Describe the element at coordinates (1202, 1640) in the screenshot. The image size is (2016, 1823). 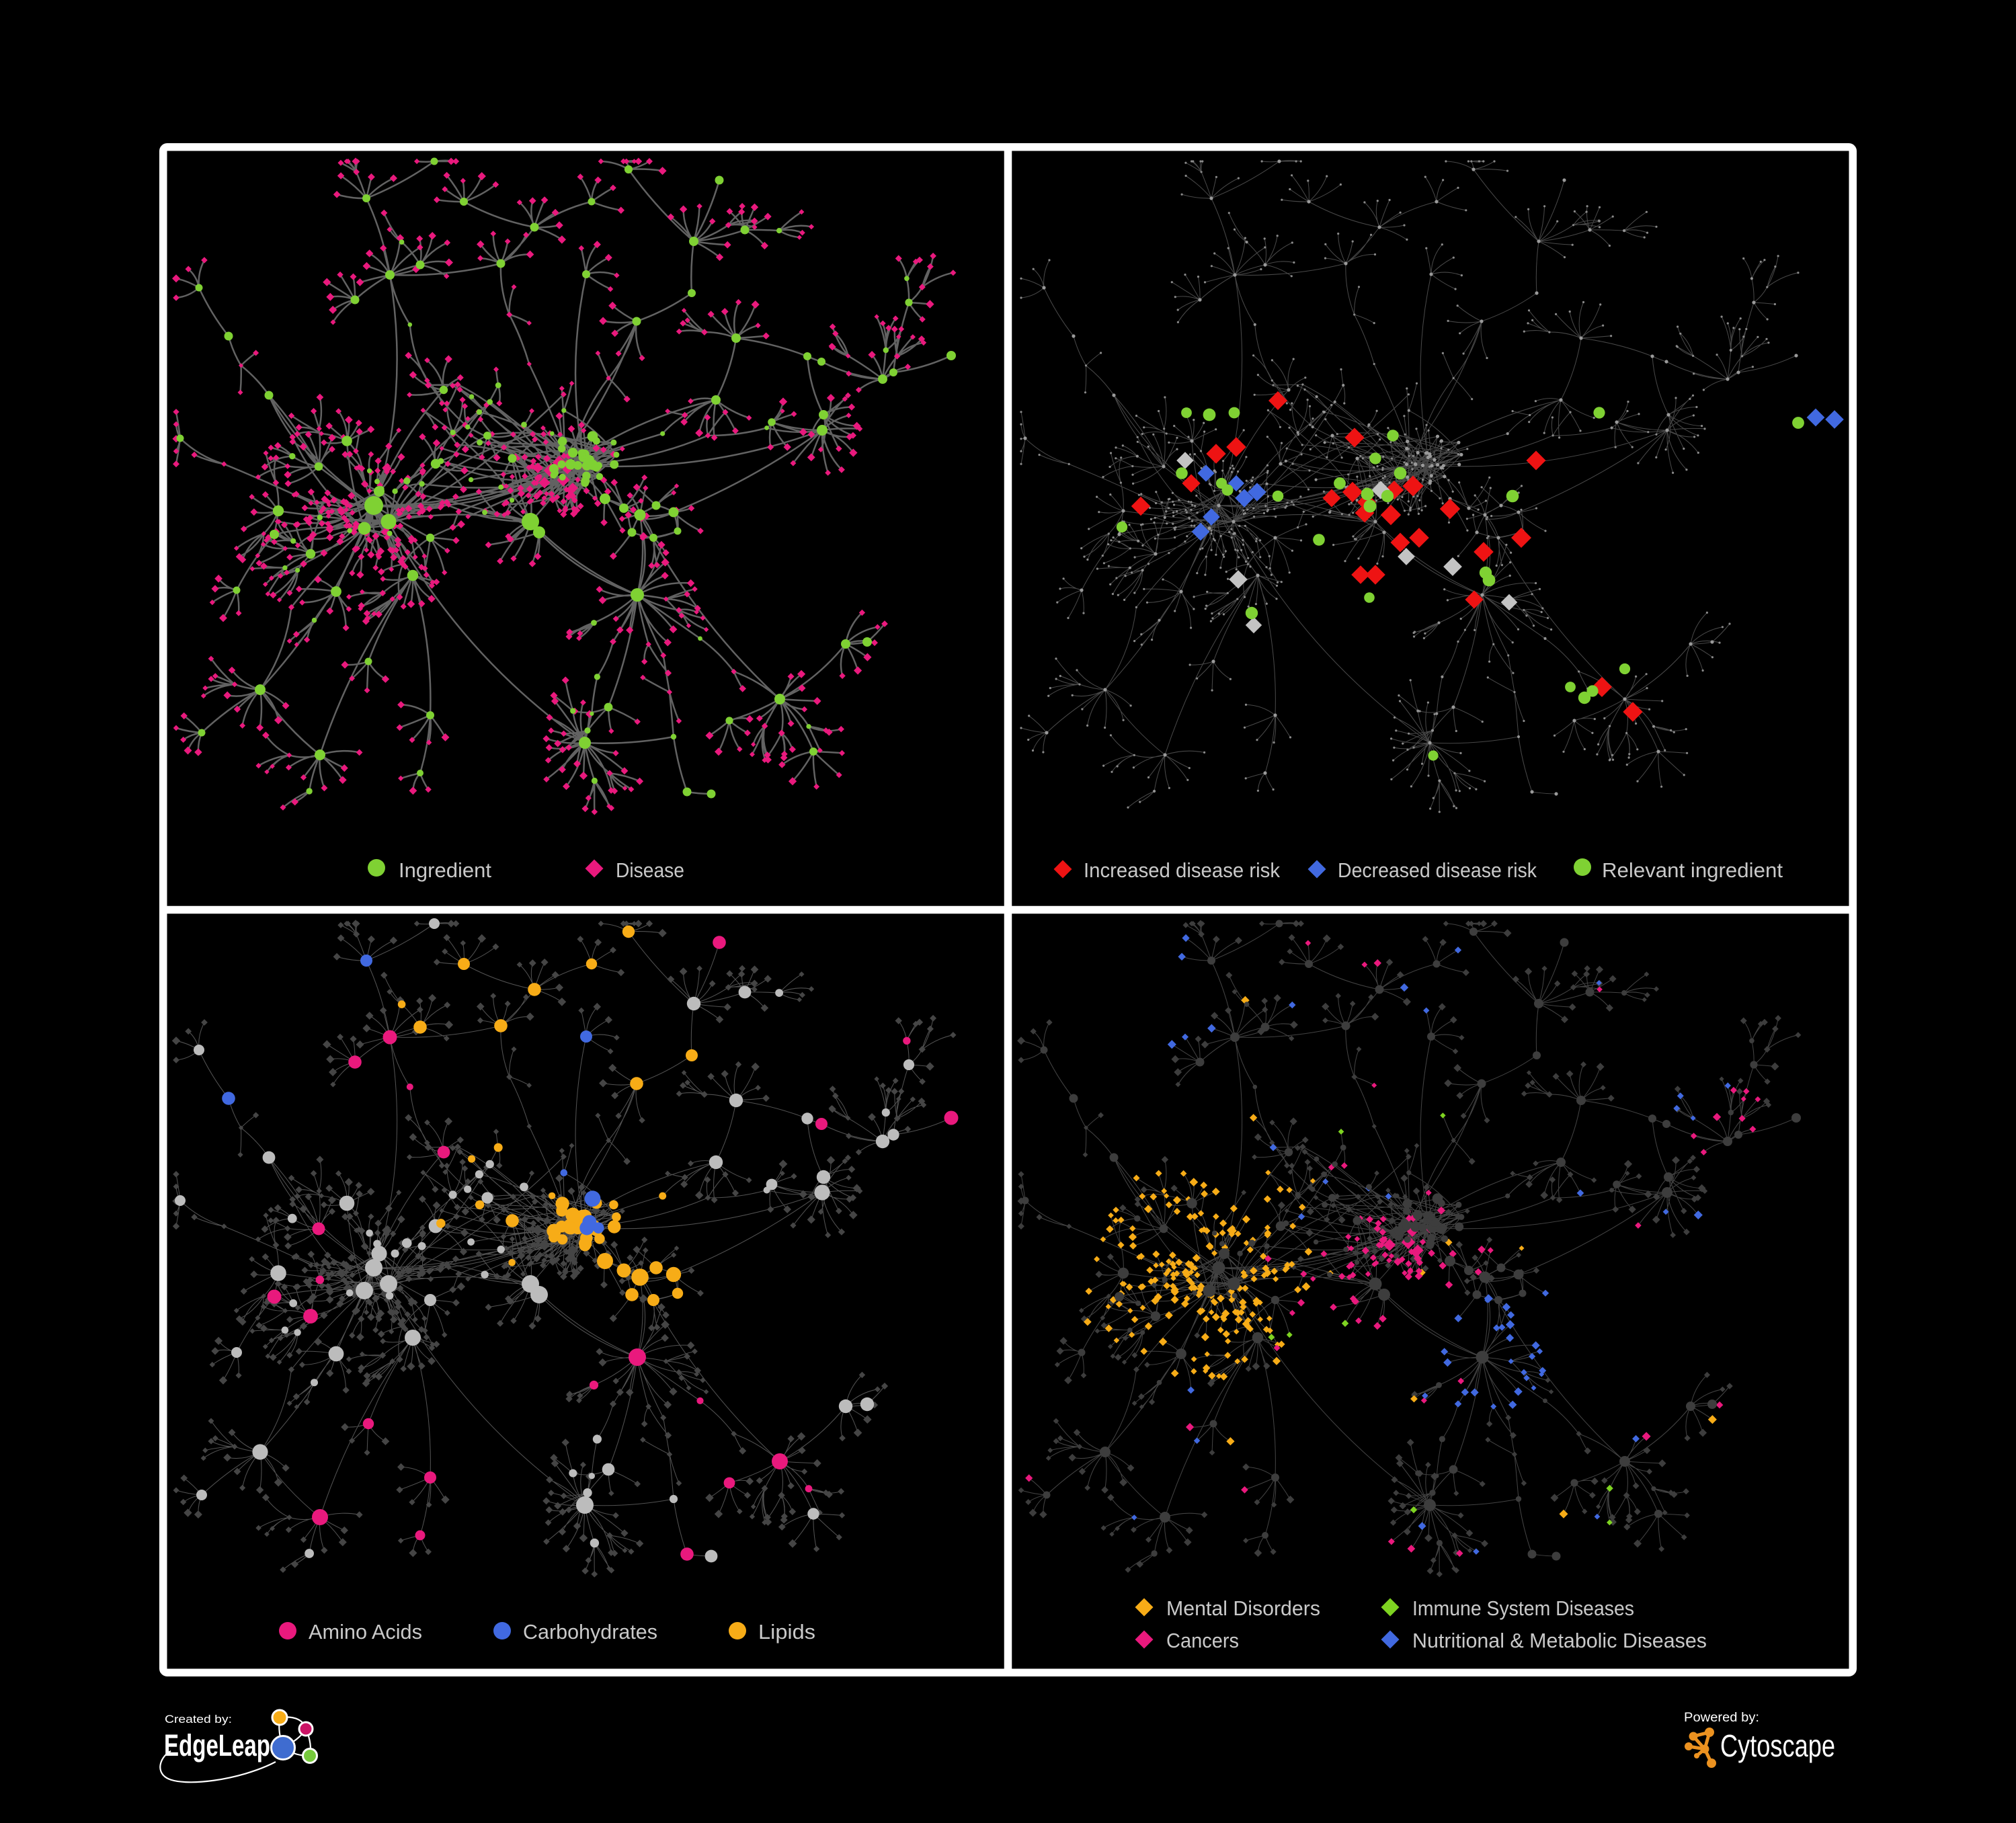
I see `svg-text: Cancers` at that location.